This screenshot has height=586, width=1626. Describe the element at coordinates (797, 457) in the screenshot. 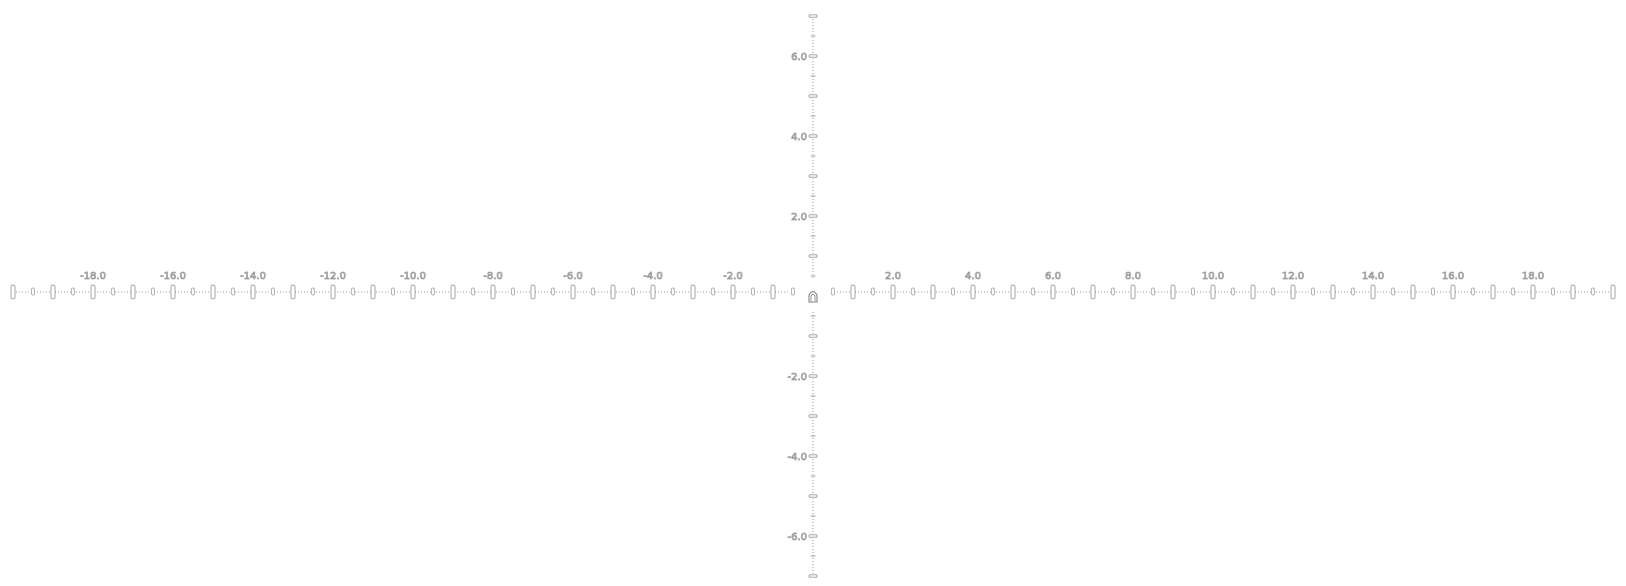

I see `y-tick-label: -4.0` at that location.